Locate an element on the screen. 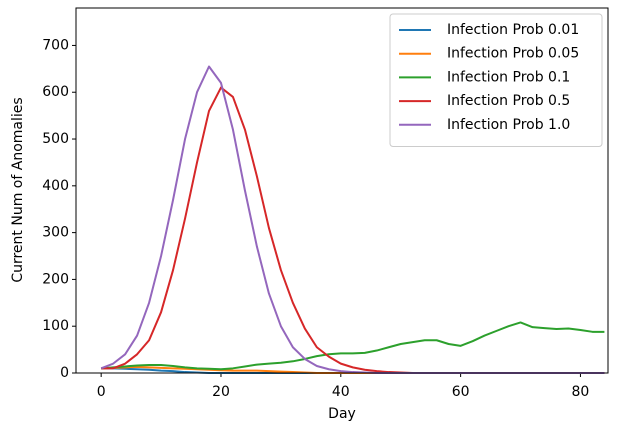 This screenshot has height=425, width=624. y-tick-label: 600 is located at coordinates (55, 92).